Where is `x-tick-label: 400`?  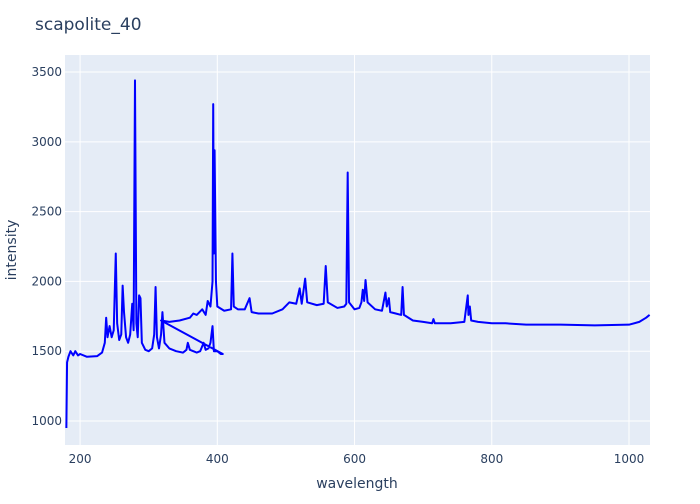 x-tick-label: 400 is located at coordinates (217, 459).